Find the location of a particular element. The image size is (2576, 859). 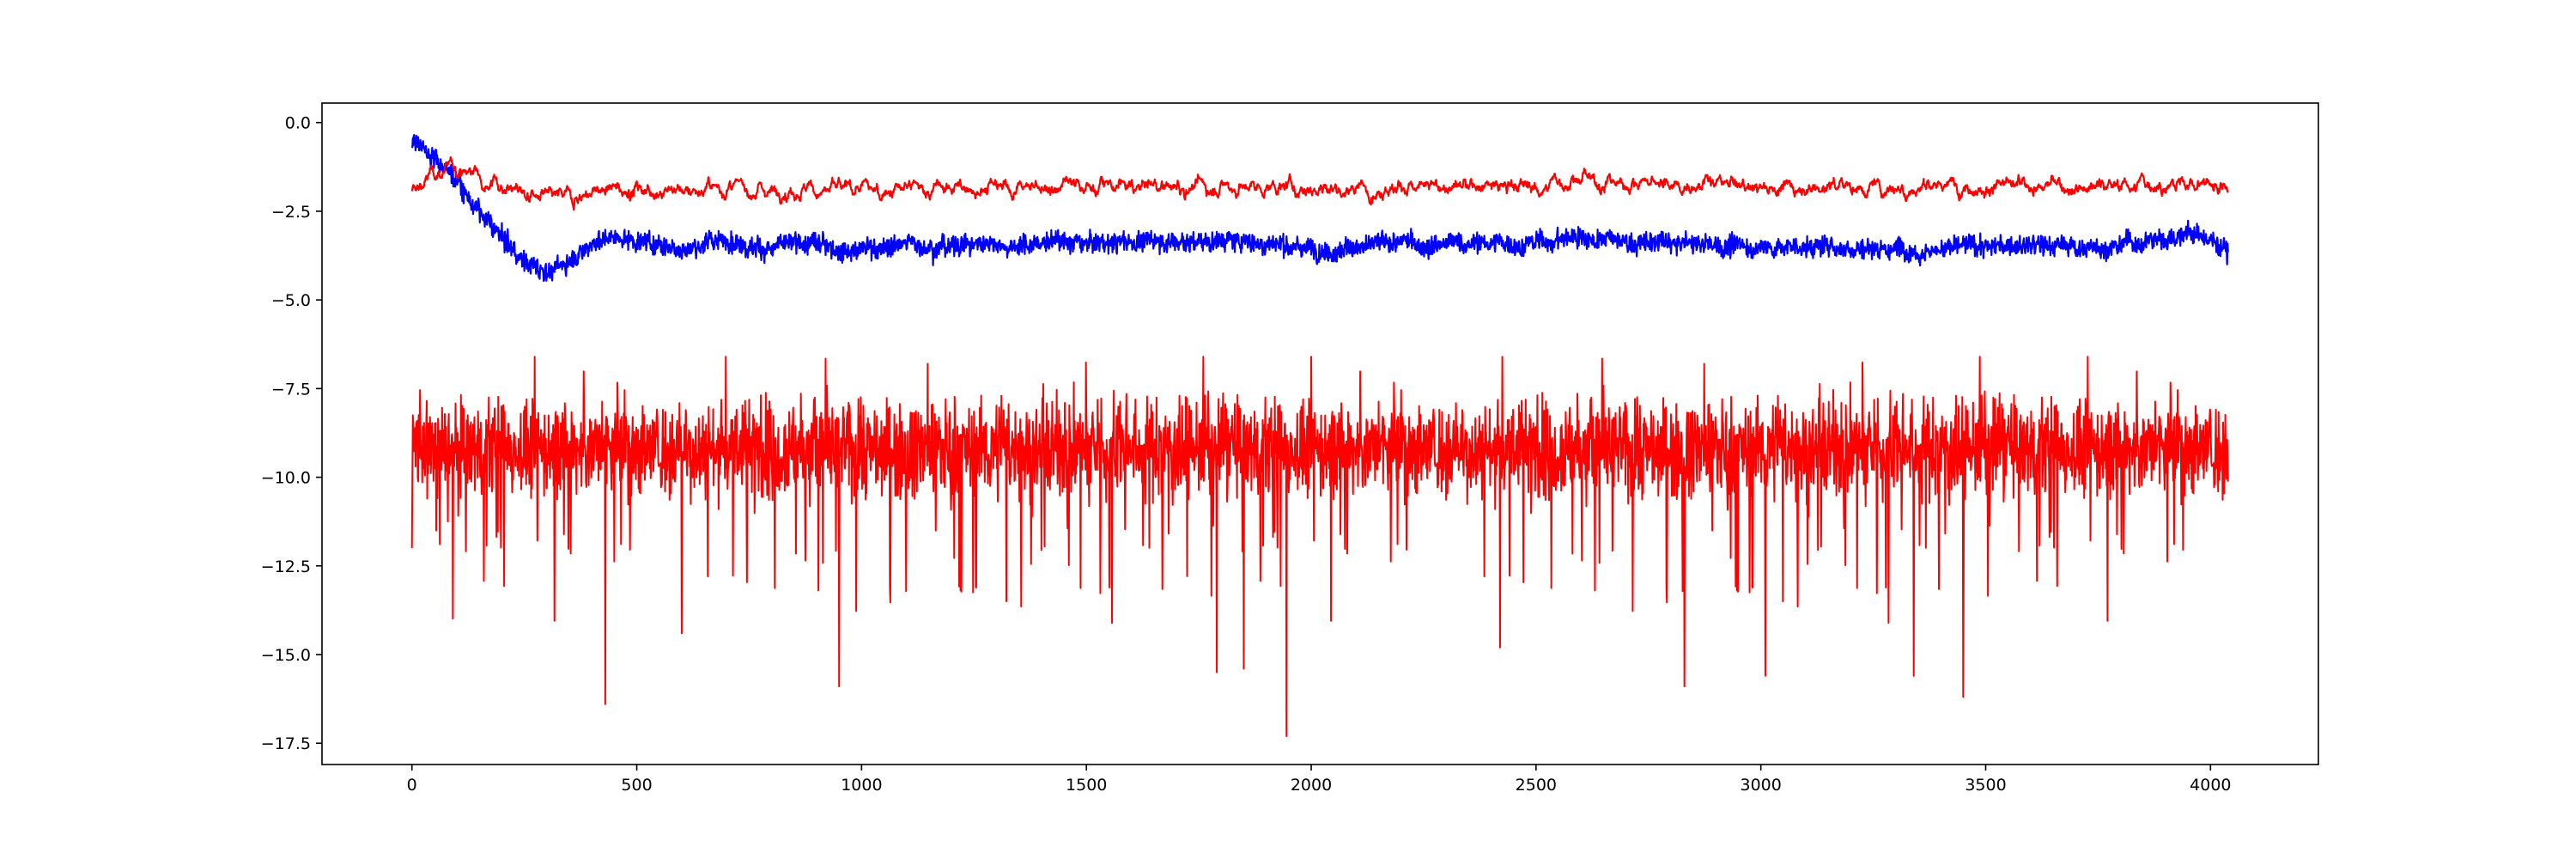

x-tick-label: 1000 is located at coordinates (861, 786).